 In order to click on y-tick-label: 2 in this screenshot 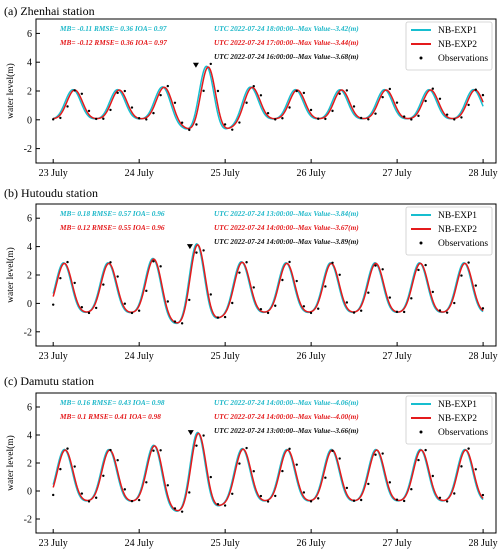, I will do `click(29, 276)`.